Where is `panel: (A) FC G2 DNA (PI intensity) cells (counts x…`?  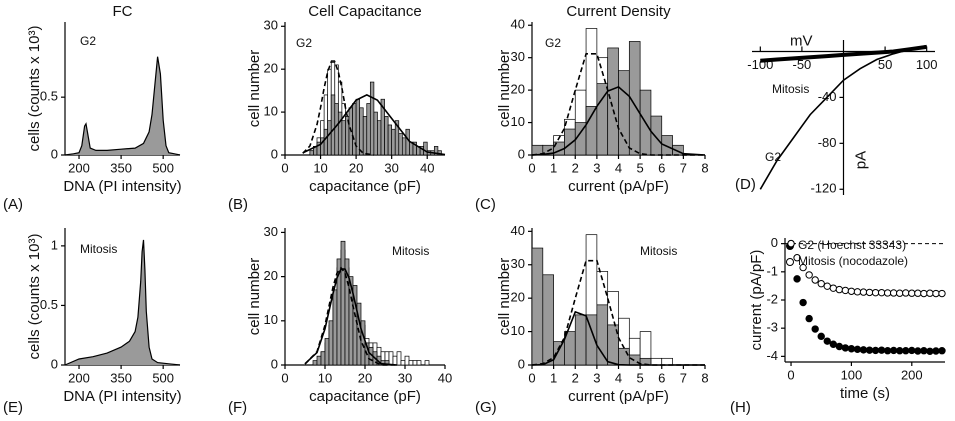
panel: (A) FC G2 DNA (PI intensity) cells (counts x… is located at coordinates (92, 108).